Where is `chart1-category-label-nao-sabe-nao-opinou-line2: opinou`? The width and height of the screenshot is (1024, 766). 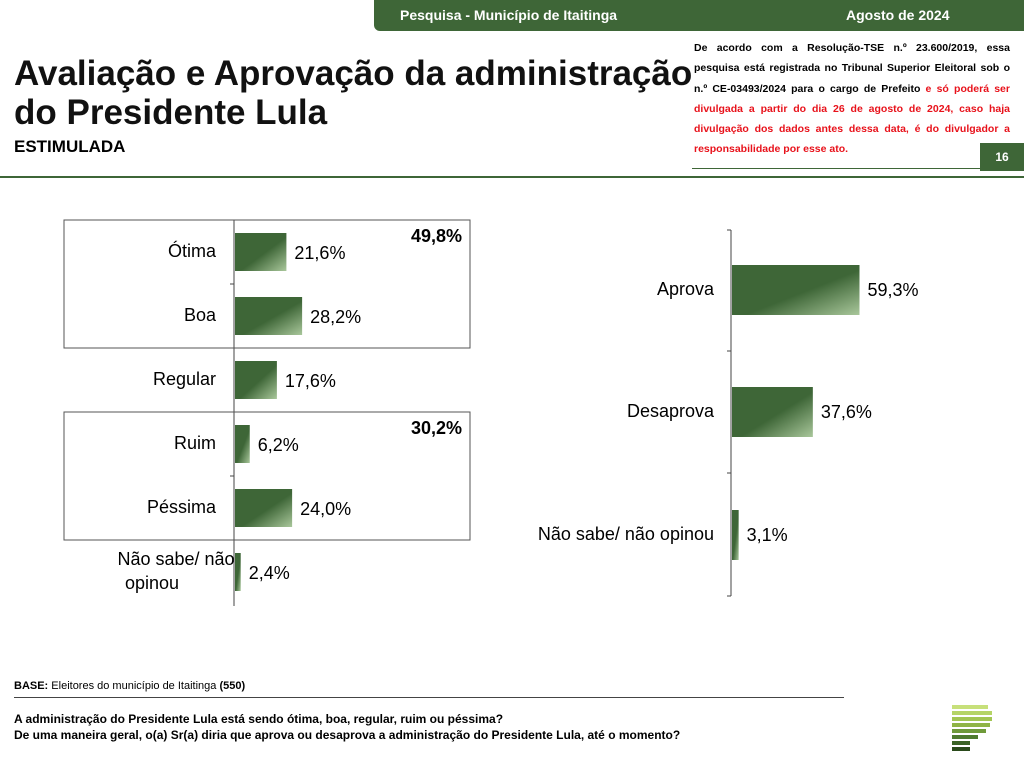 chart1-category-label-nao-sabe-nao-opinou-line2: opinou is located at coordinates (152, 583).